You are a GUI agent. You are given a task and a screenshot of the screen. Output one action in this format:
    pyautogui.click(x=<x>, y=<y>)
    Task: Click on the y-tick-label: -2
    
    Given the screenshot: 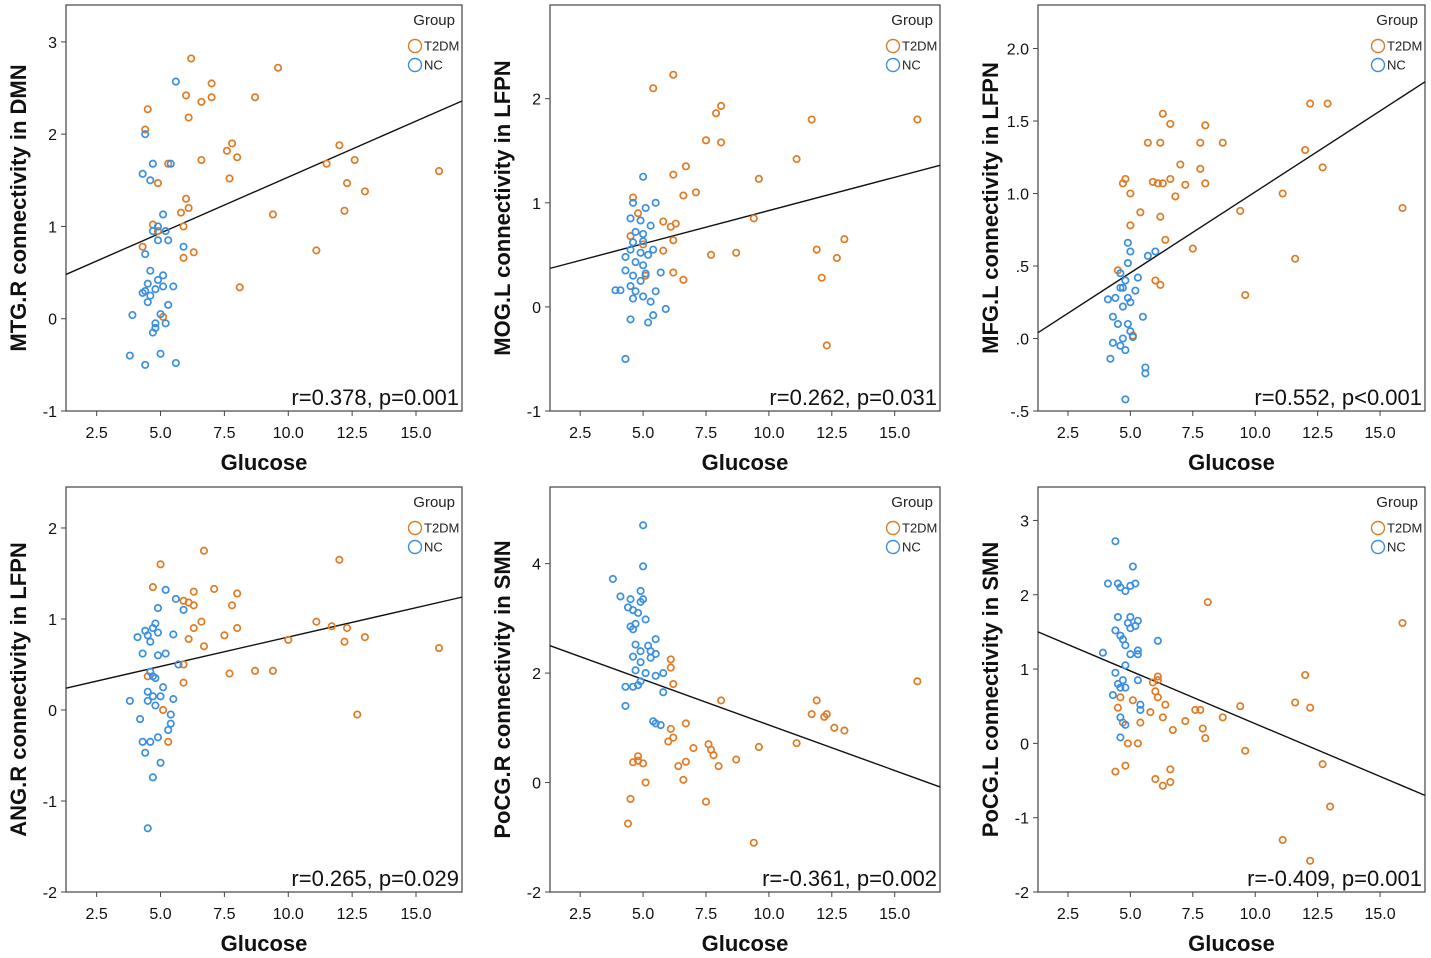 What is the action you would take?
    pyautogui.click(x=534, y=893)
    